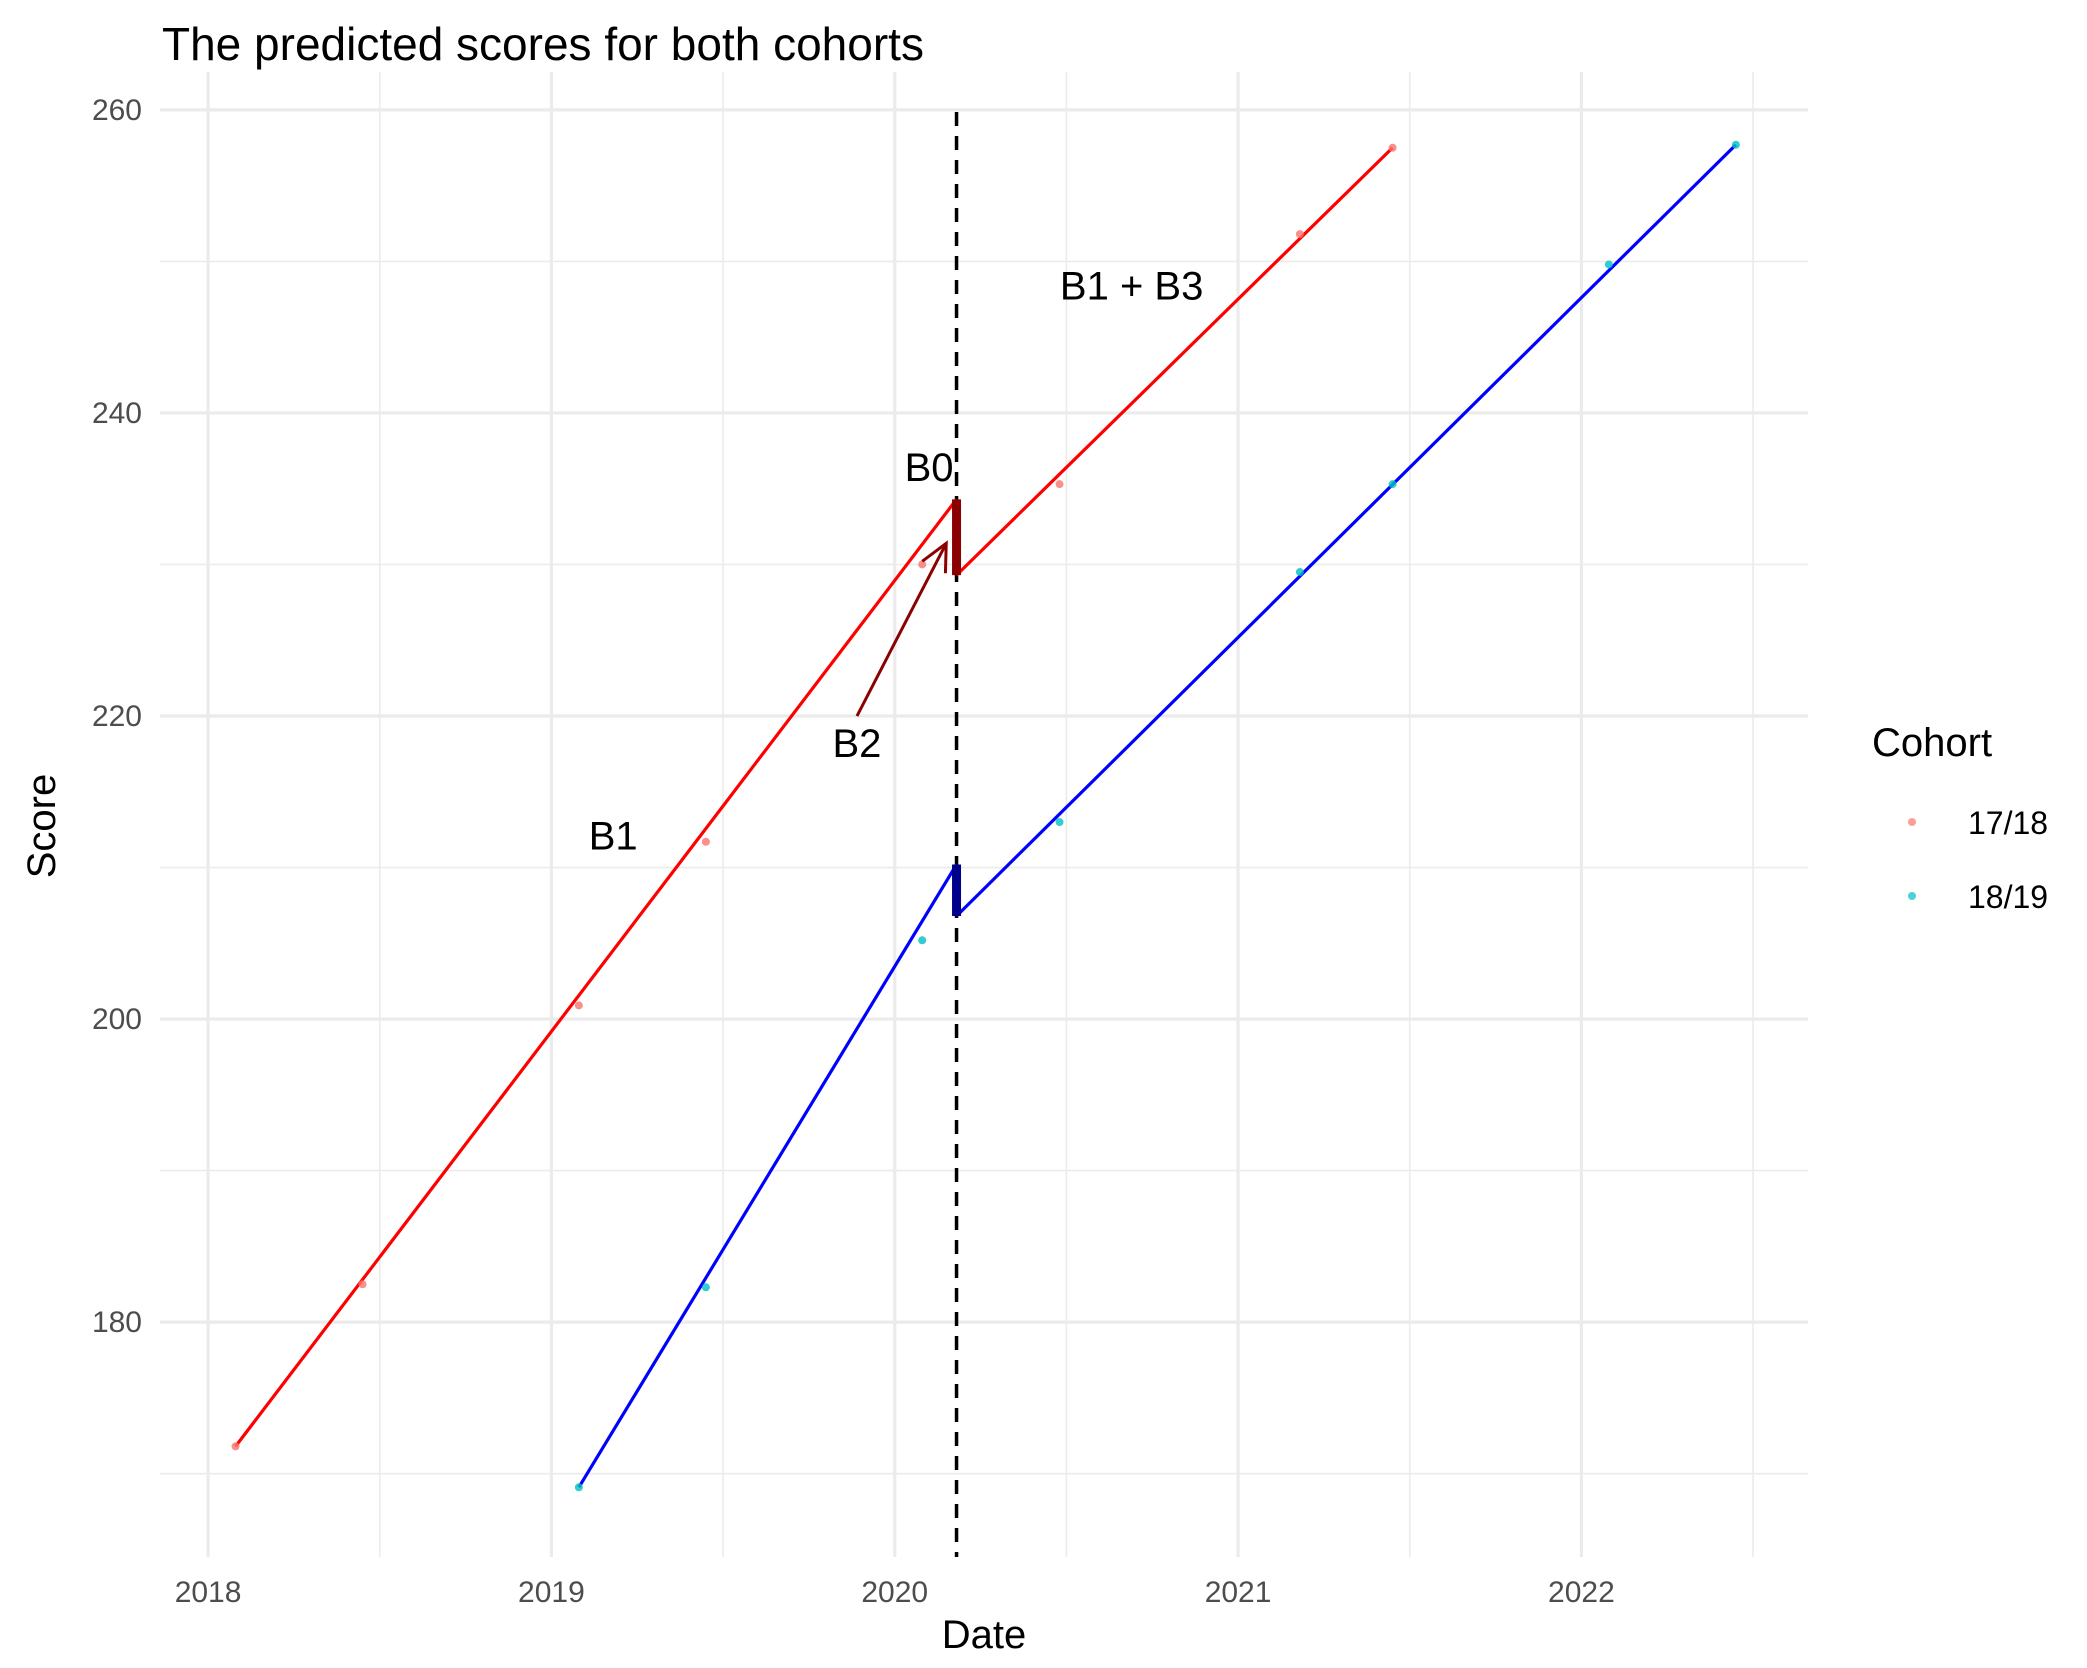 The image size is (2087, 1668). I want to click on y-tick-label: 220, so click(117, 716).